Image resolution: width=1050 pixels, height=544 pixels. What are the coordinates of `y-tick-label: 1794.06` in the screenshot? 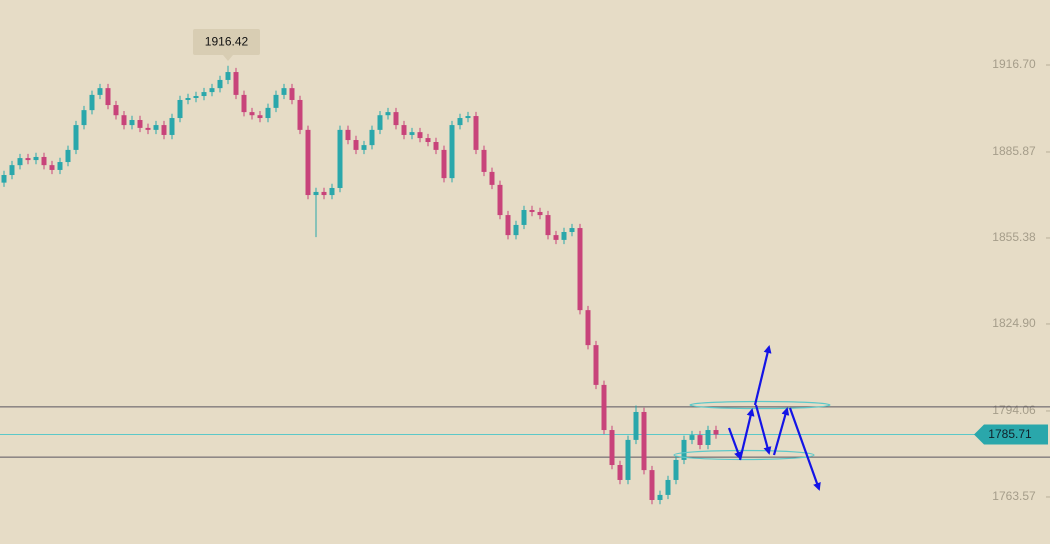 It's located at (1014, 410).